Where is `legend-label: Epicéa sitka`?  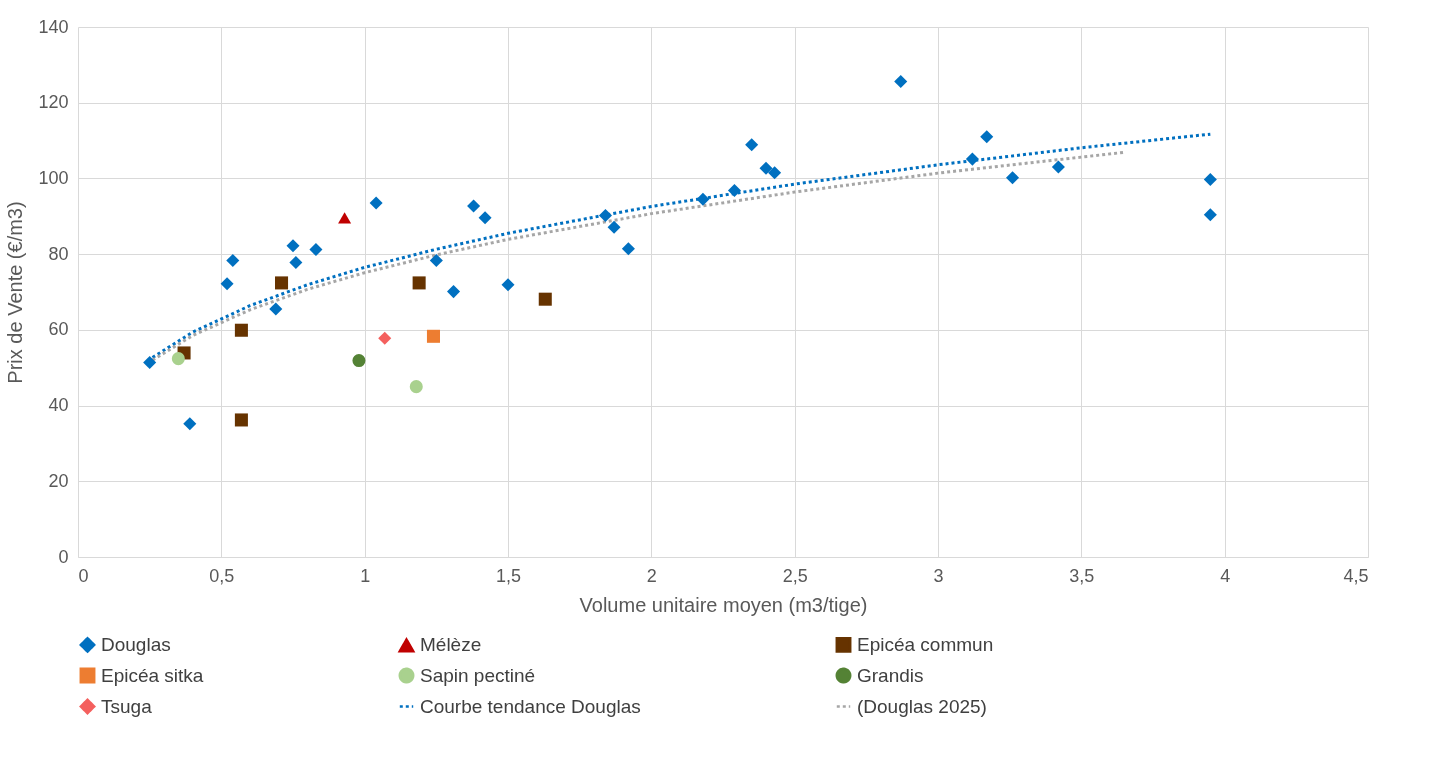 legend-label: Epicéa sitka is located at coordinates (152, 675).